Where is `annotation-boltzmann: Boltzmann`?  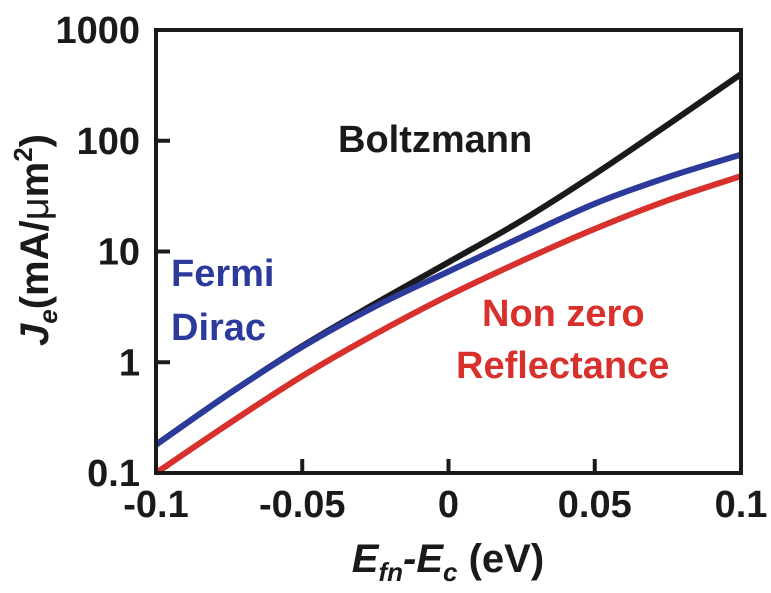
annotation-boltzmann: Boltzmann is located at coordinates (435, 140).